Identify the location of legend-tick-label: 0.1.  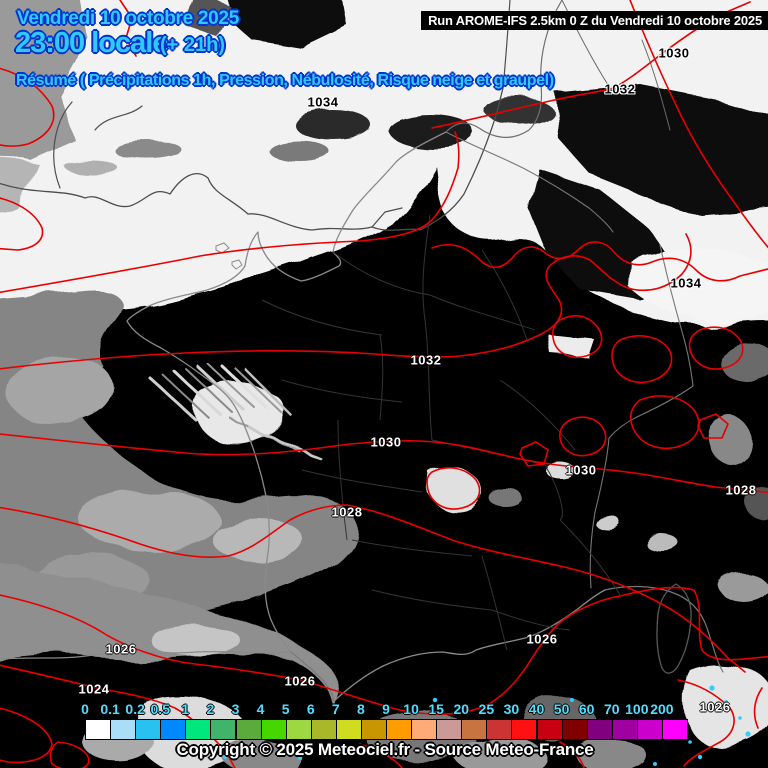
(110, 709).